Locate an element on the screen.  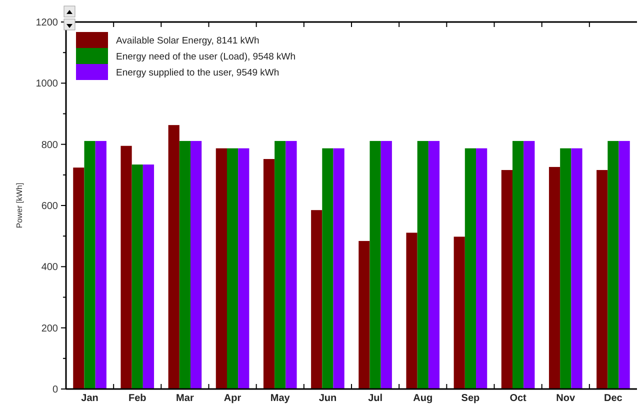
x-tick-label: May is located at coordinates (280, 398).